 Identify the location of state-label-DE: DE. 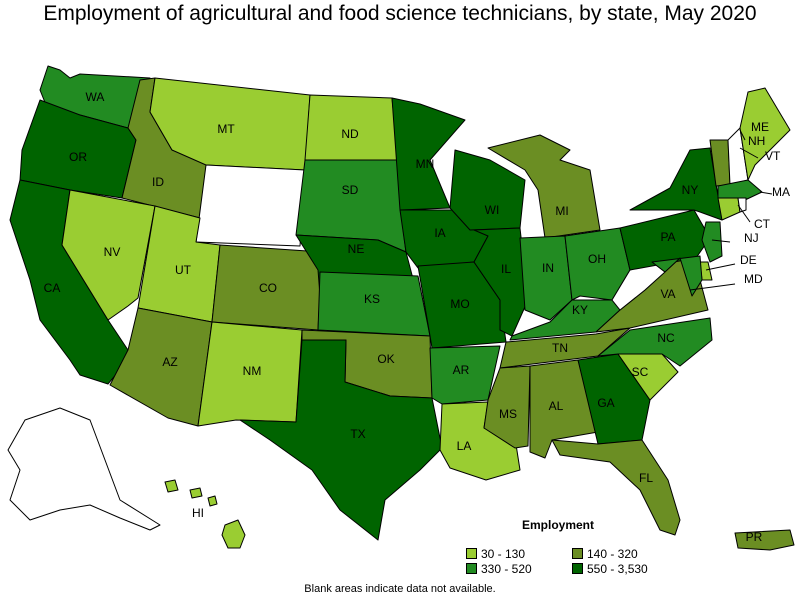
(748, 260).